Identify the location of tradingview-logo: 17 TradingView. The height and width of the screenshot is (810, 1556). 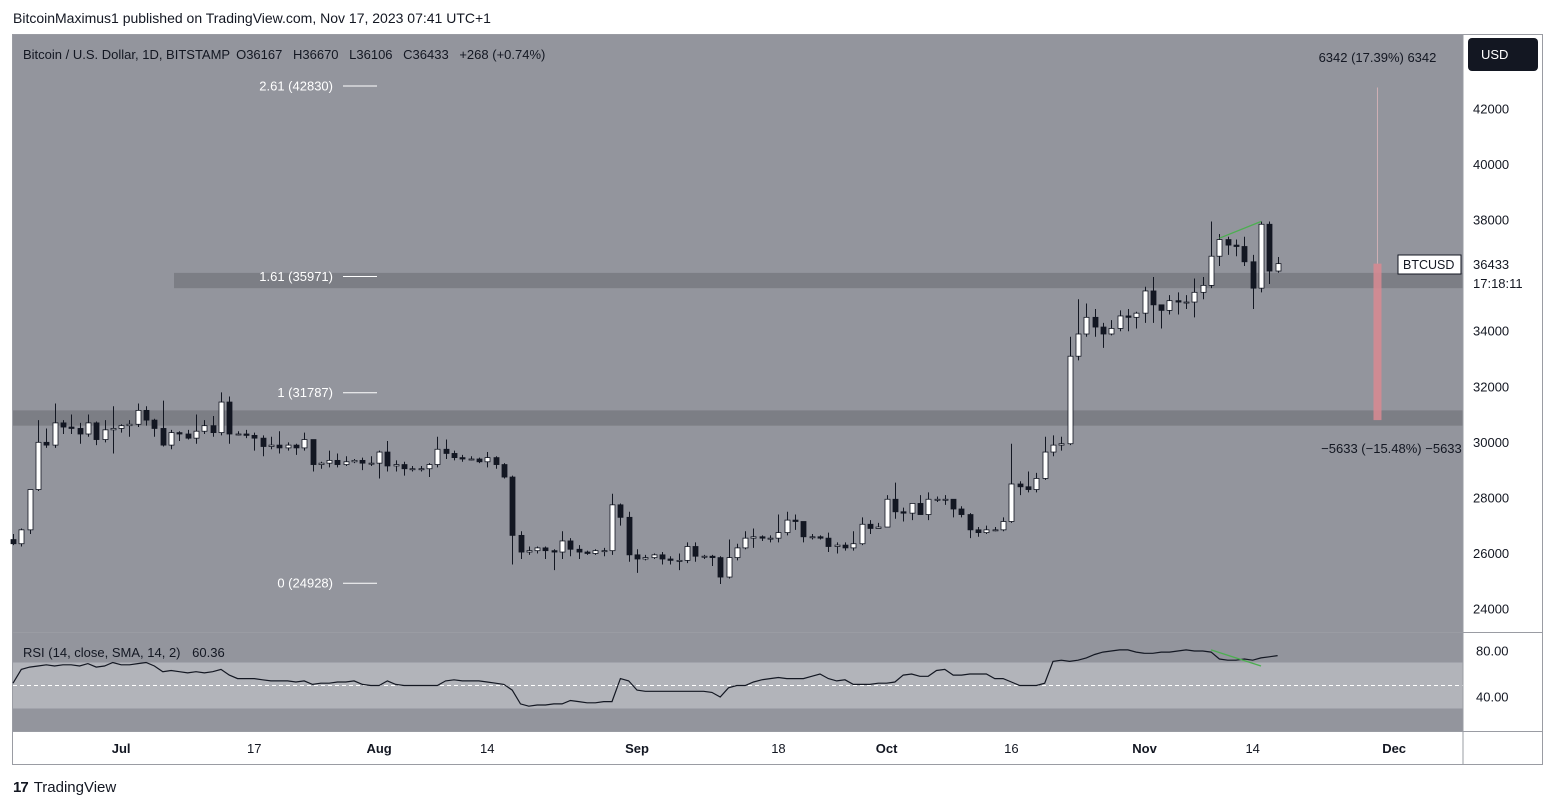
(64, 787).